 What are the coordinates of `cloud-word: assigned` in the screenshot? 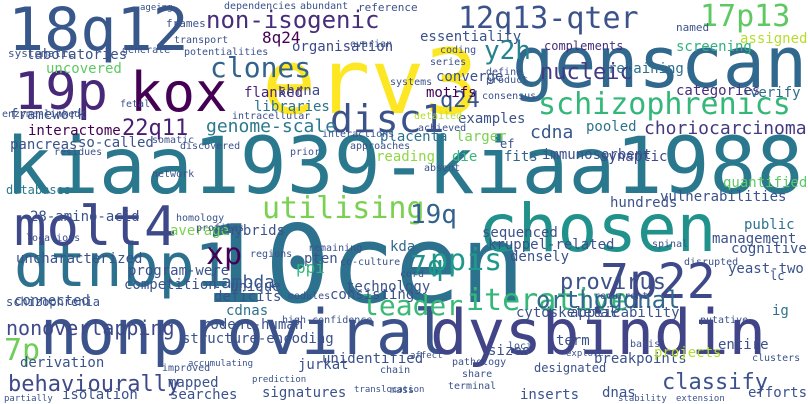 It's located at (774, 39).